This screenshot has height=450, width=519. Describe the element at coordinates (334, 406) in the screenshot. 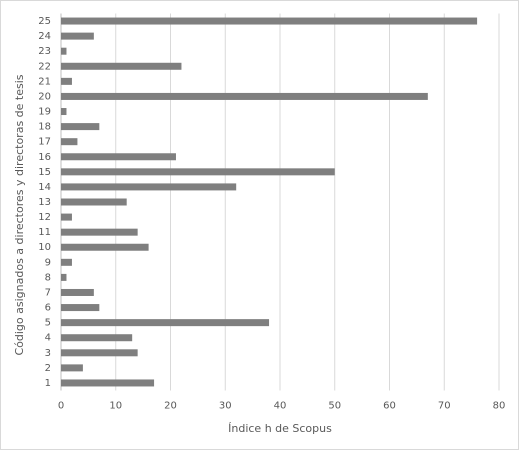

I see `x-tick-label: 50` at that location.